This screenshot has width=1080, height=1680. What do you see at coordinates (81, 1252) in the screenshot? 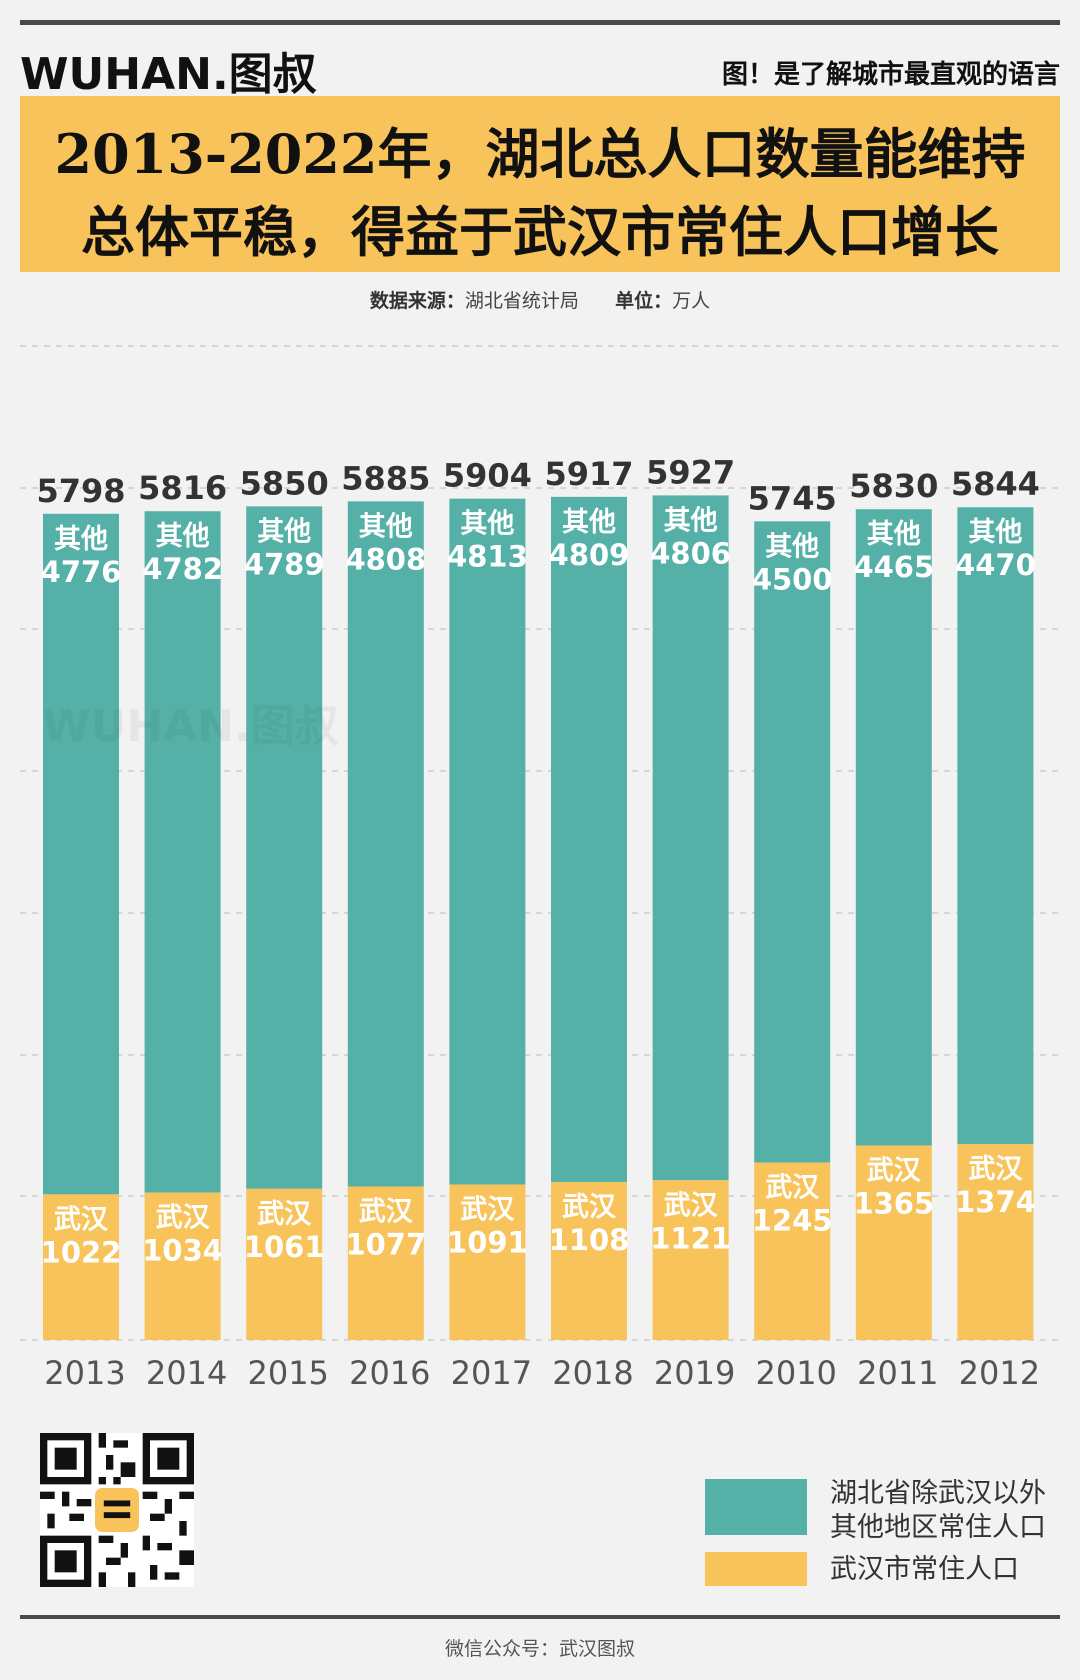
I see `wuhan-value-label-2013: 1022` at bounding box center [81, 1252].